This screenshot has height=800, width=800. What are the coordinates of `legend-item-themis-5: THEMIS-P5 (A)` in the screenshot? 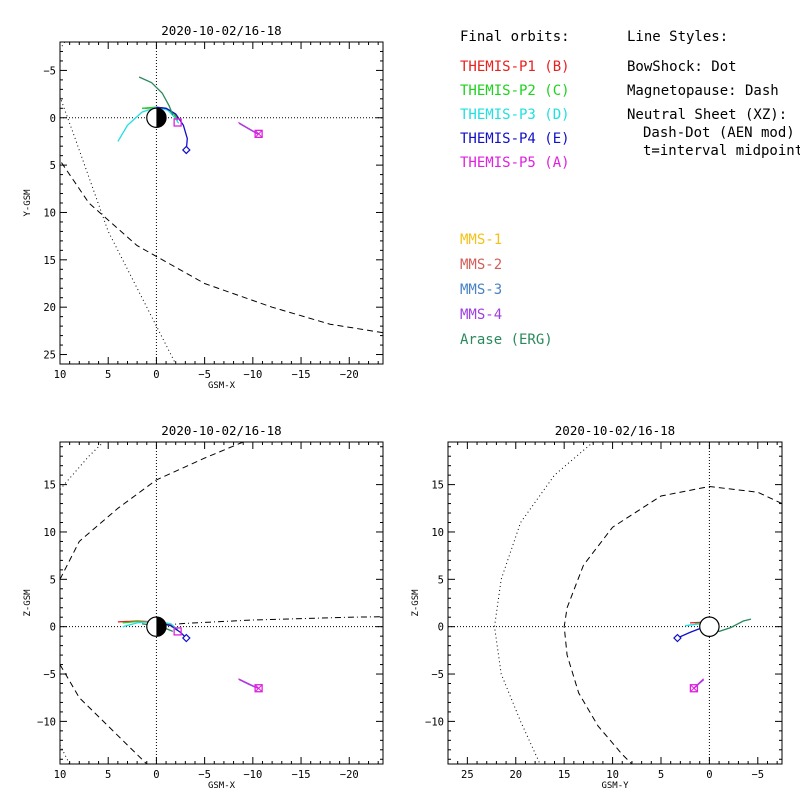 It's located at (515, 163).